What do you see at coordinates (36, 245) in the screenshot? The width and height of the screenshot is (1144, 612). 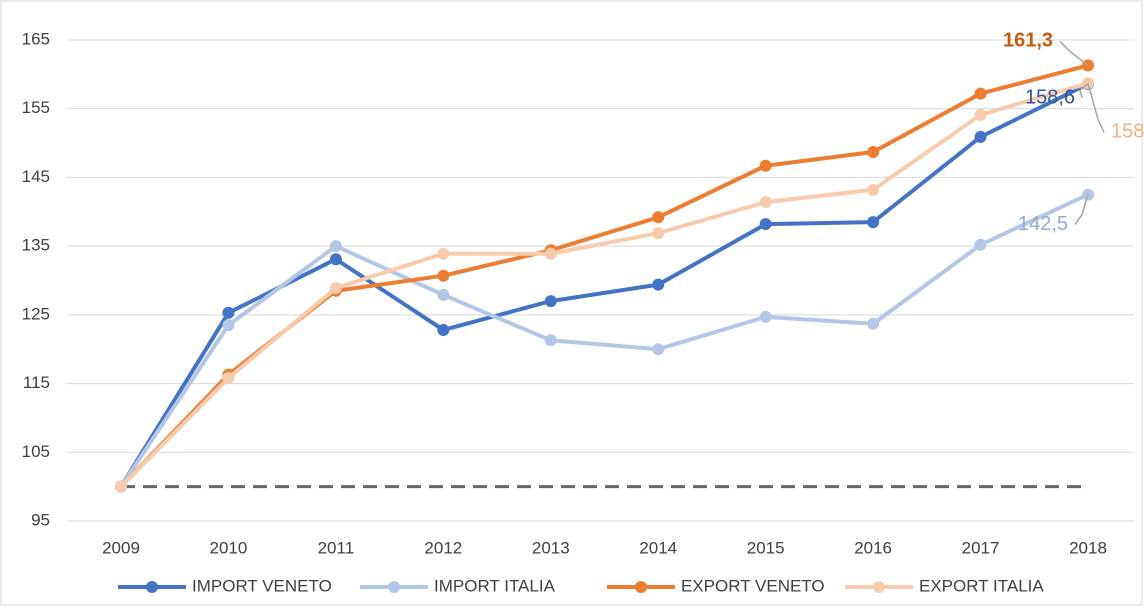 I see `y-tick-label: 135` at bounding box center [36, 245].